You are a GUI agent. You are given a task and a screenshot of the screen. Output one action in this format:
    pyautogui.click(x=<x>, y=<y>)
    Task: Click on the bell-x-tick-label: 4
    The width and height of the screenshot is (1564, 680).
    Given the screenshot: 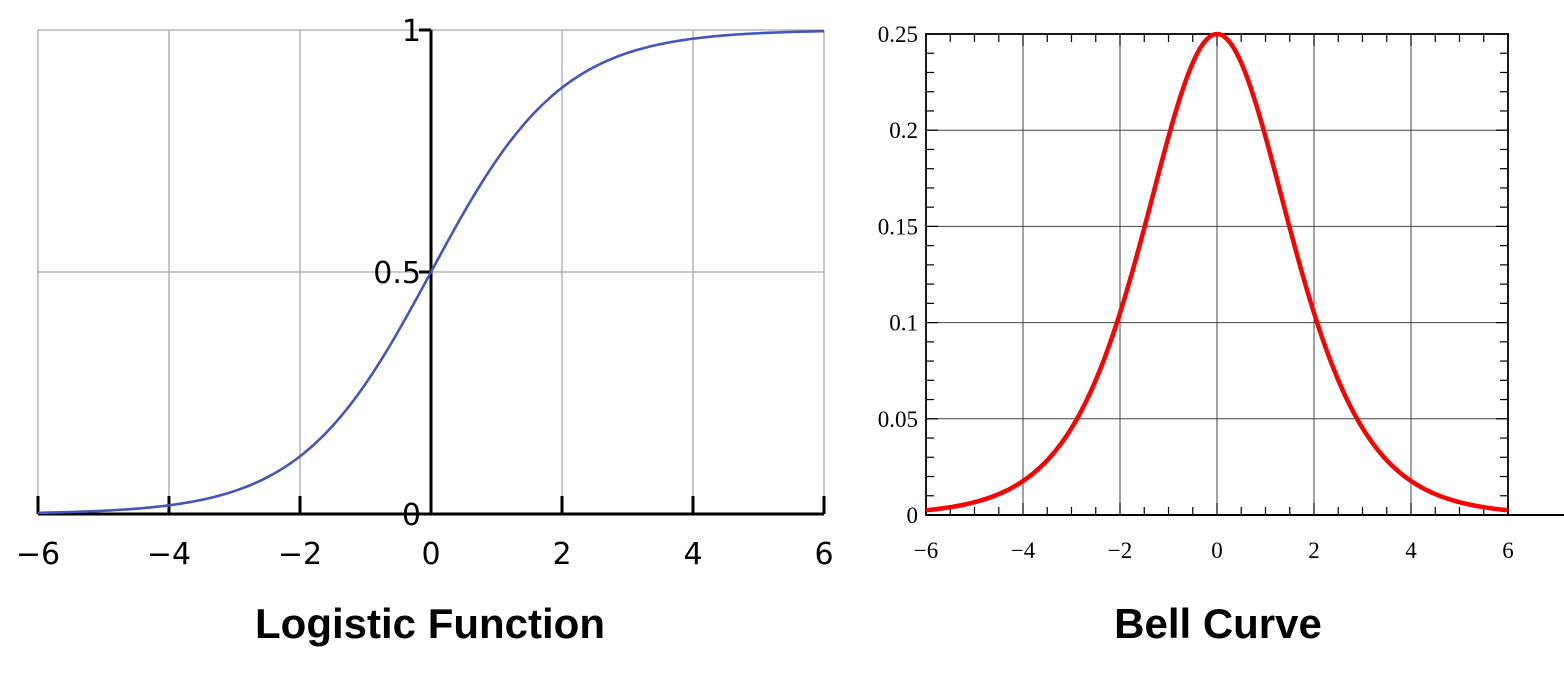 What is the action you would take?
    pyautogui.click(x=1411, y=550)
    